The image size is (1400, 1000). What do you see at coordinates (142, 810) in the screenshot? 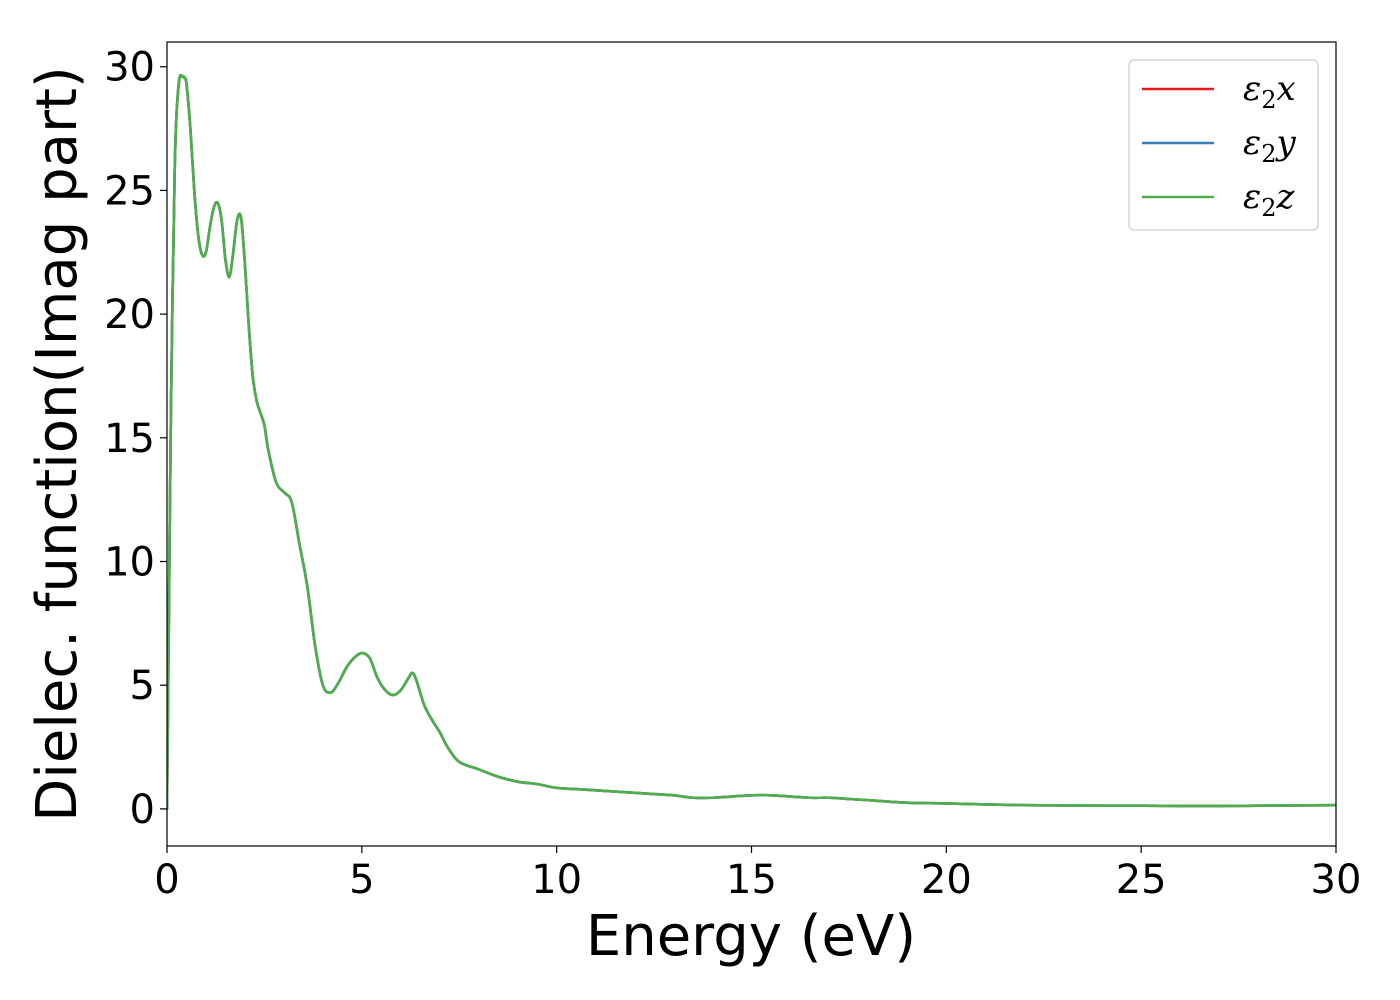
I see `y-tick-label: 0` at bounding box center [142, 810].